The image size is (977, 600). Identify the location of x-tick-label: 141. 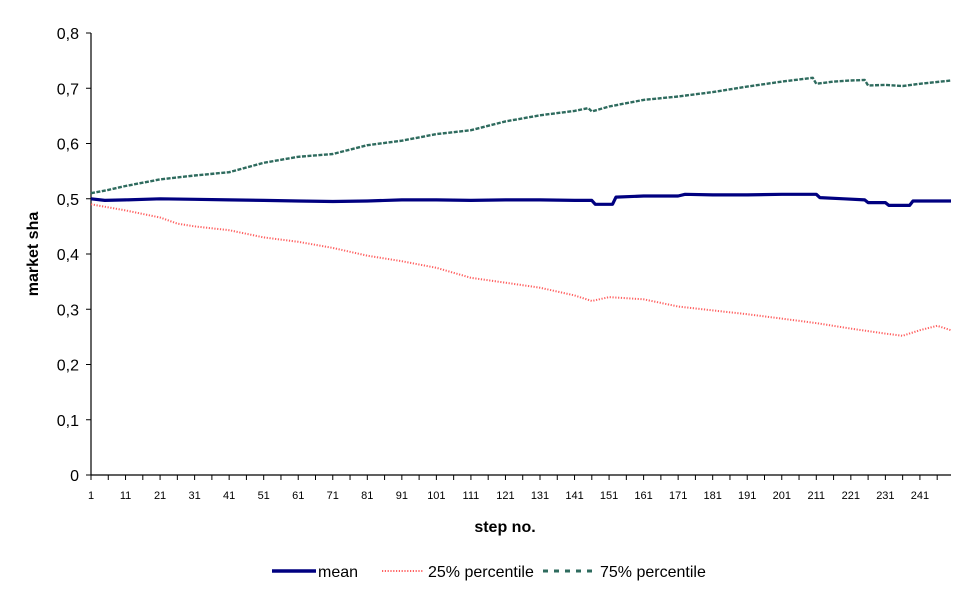
(574, 496).